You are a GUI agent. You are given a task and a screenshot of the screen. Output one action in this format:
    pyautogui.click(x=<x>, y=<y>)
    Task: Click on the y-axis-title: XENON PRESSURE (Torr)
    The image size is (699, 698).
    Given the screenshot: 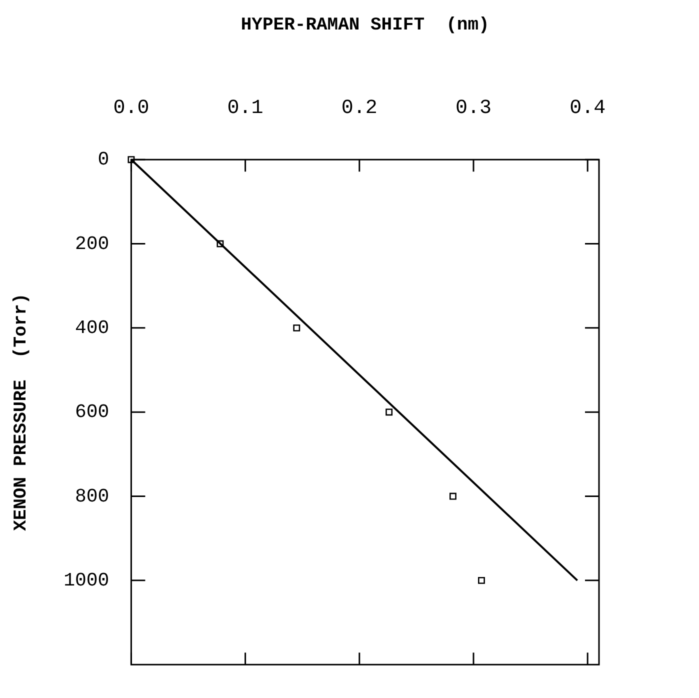 What is the action you would take?
    pyautogui.click(x=21, y=412)
    